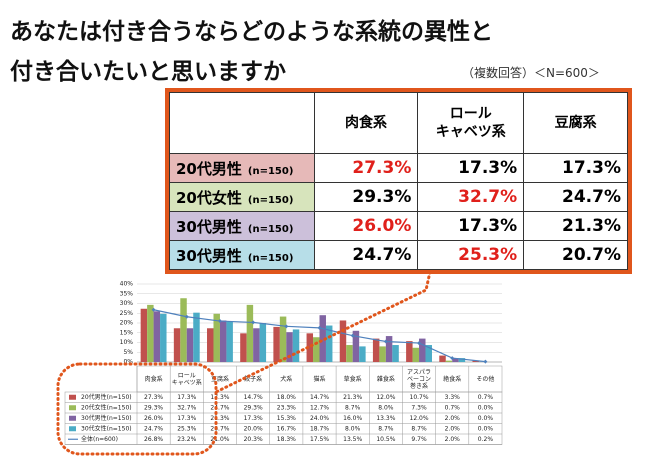 The width and height of the screenshot is (645, 460). What do you see at coordinates (128, 352) in the screenshot?
I see `y-tick-label: 5%` at bounding box center [128, 352].